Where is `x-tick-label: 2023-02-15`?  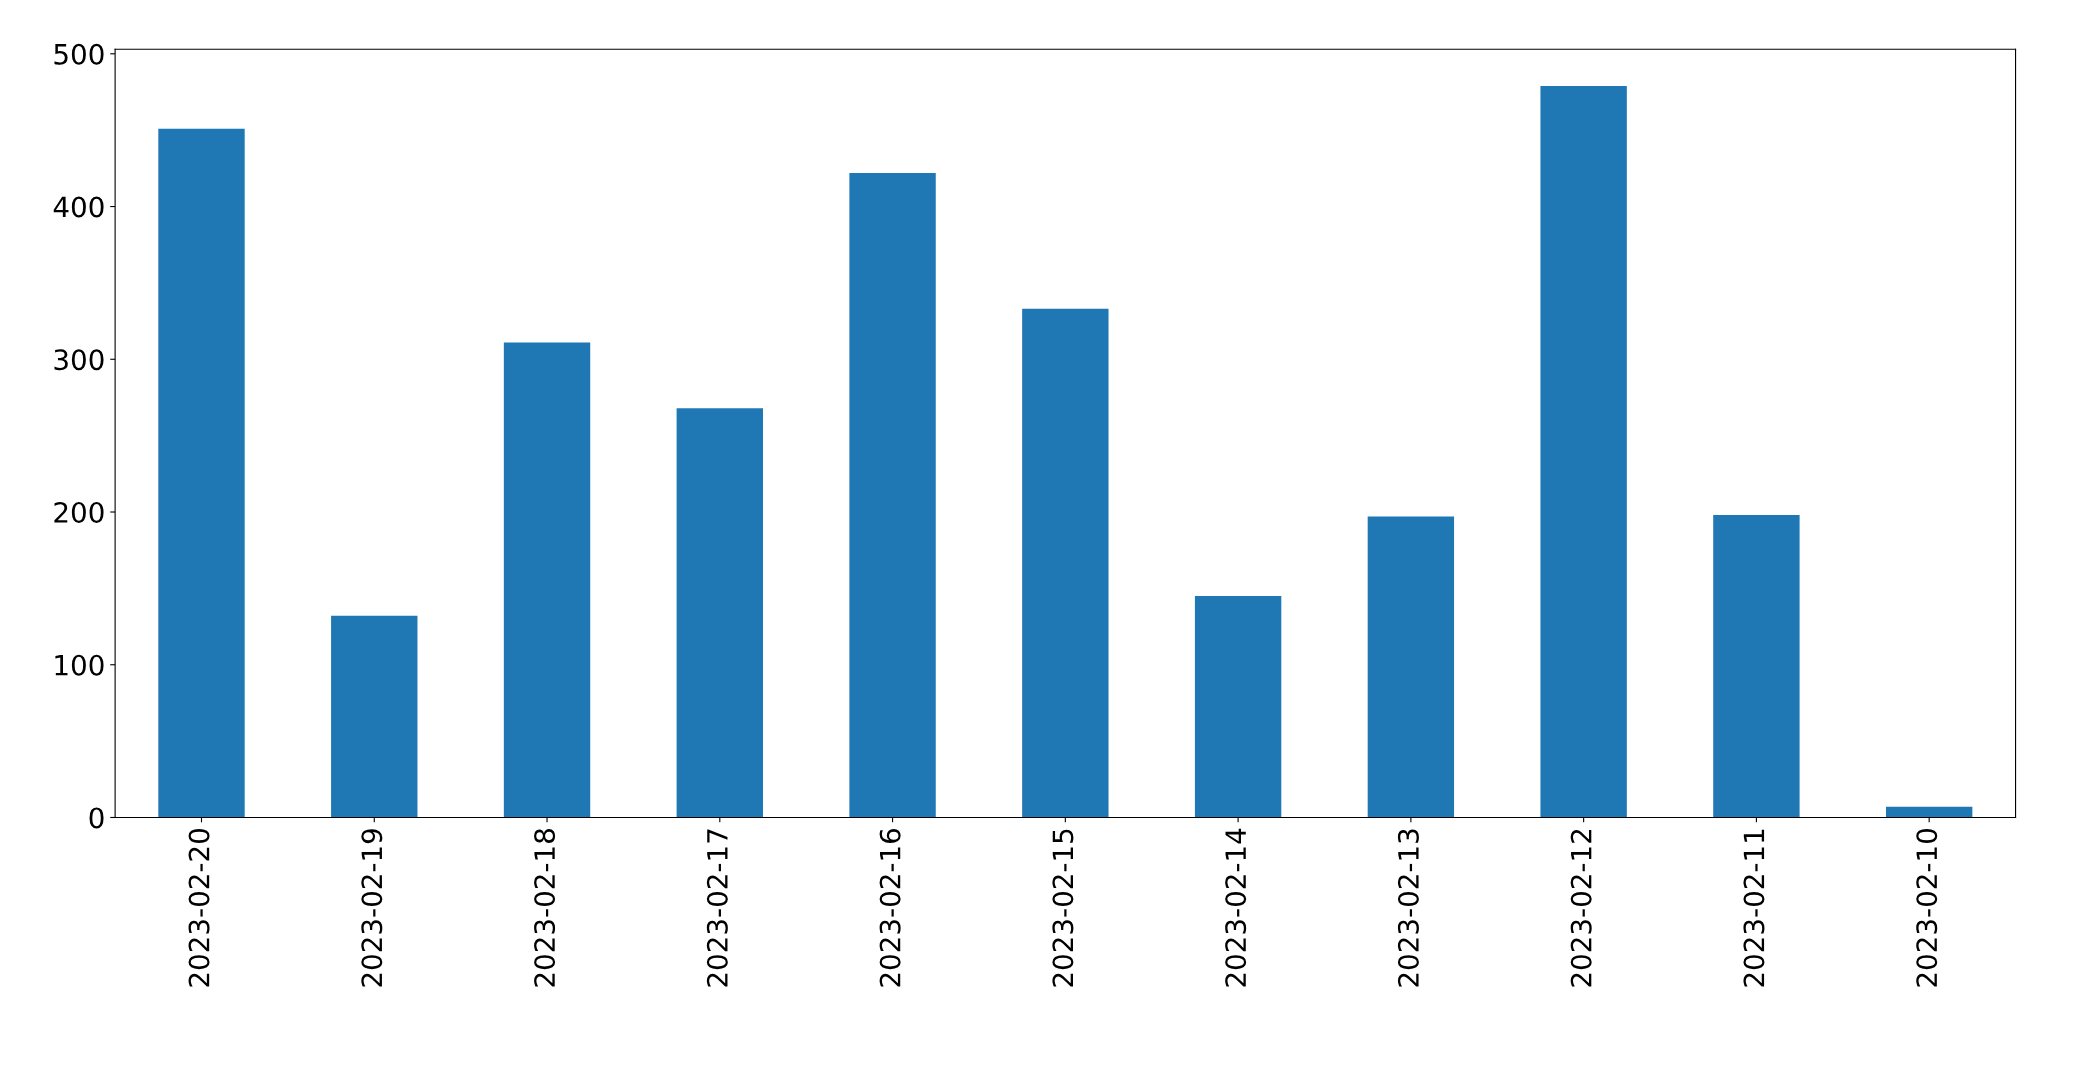
x-tick-label: 2023-02-15 is located at coordinates (1063, 908).